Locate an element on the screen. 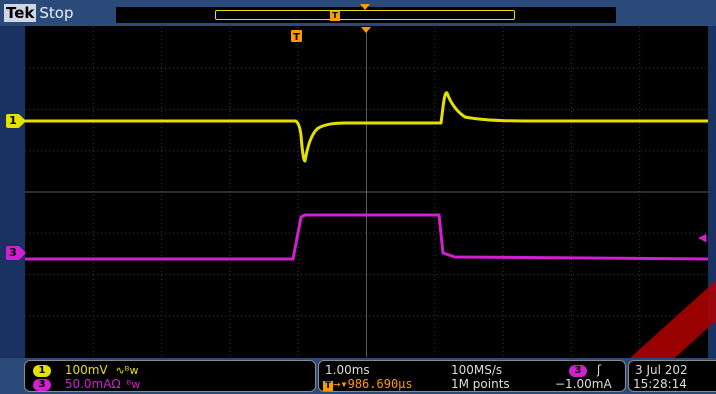  datetime-panel: 3 Jul 202 15:28:14 is located at coordinates (672, 376).